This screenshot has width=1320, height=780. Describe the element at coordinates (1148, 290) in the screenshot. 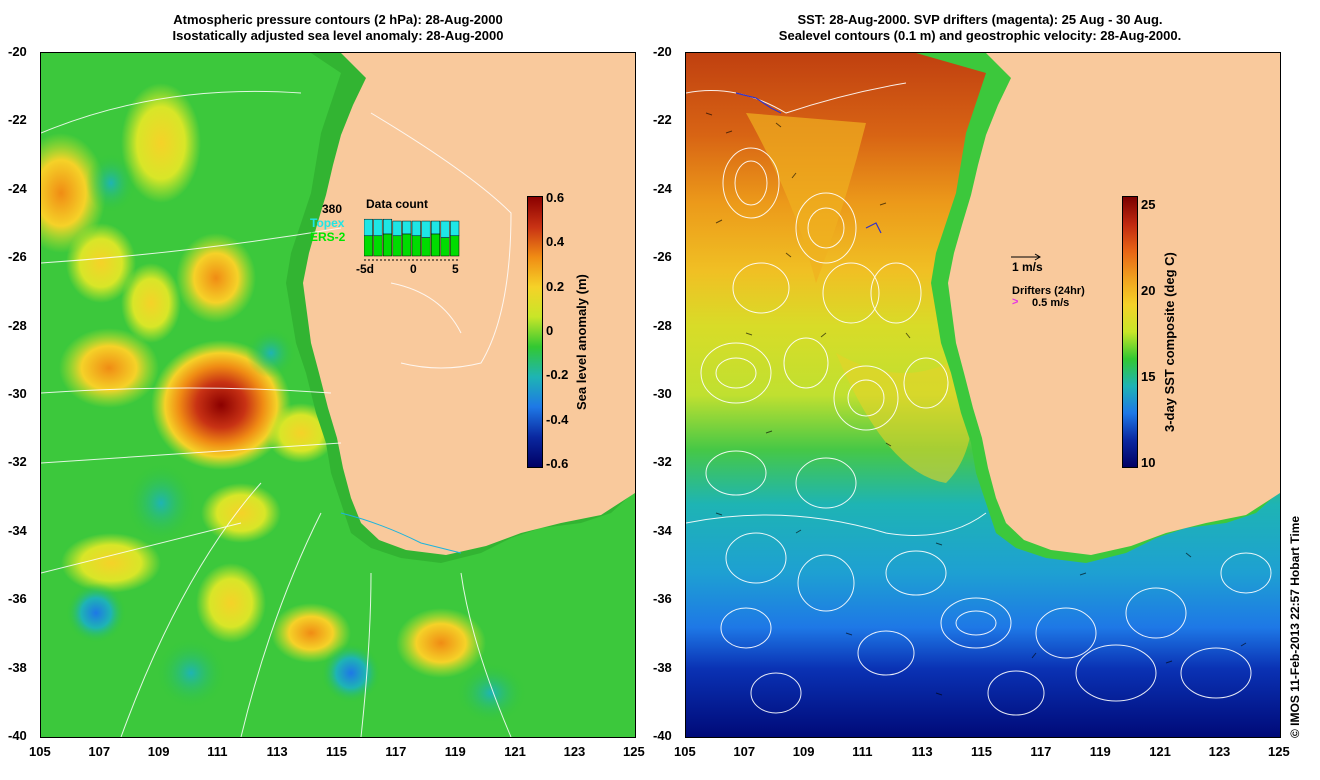

I see `right-colorbar-tick: 20` at that location.